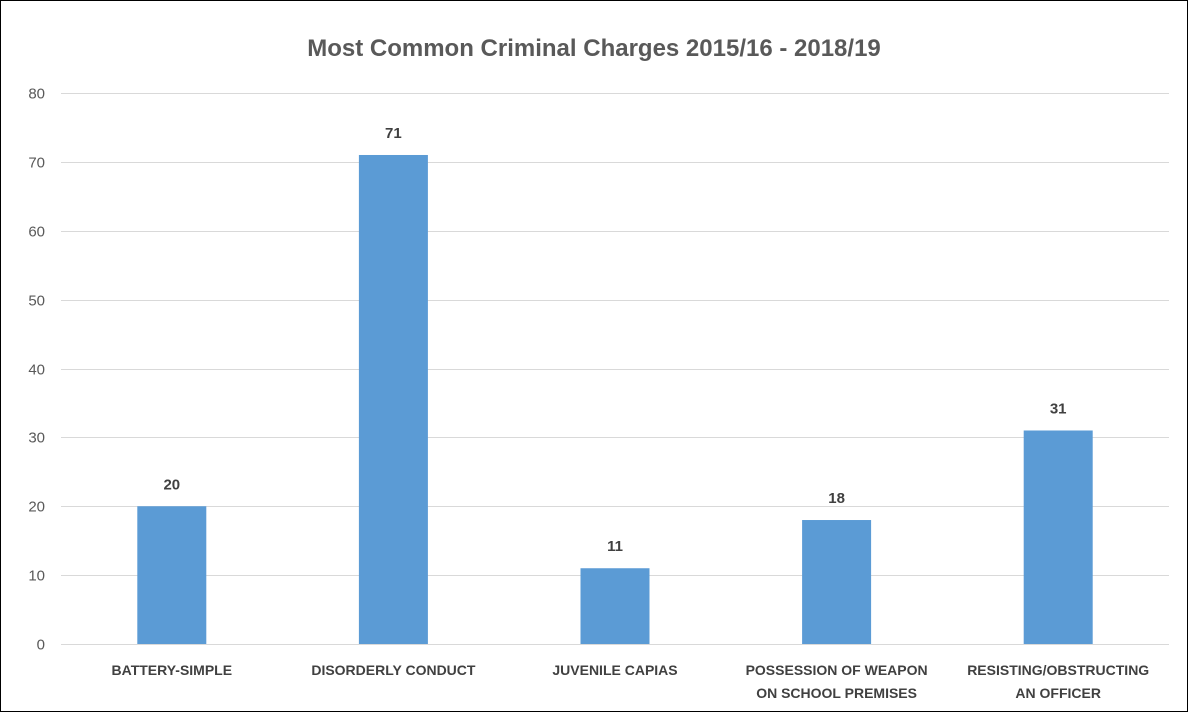 This screenshot has width=1188, height=712. Describe the element at coordinates (614, 670) in the screenshot. I see `category-label: JUVENILE CAPIAS` at that location.